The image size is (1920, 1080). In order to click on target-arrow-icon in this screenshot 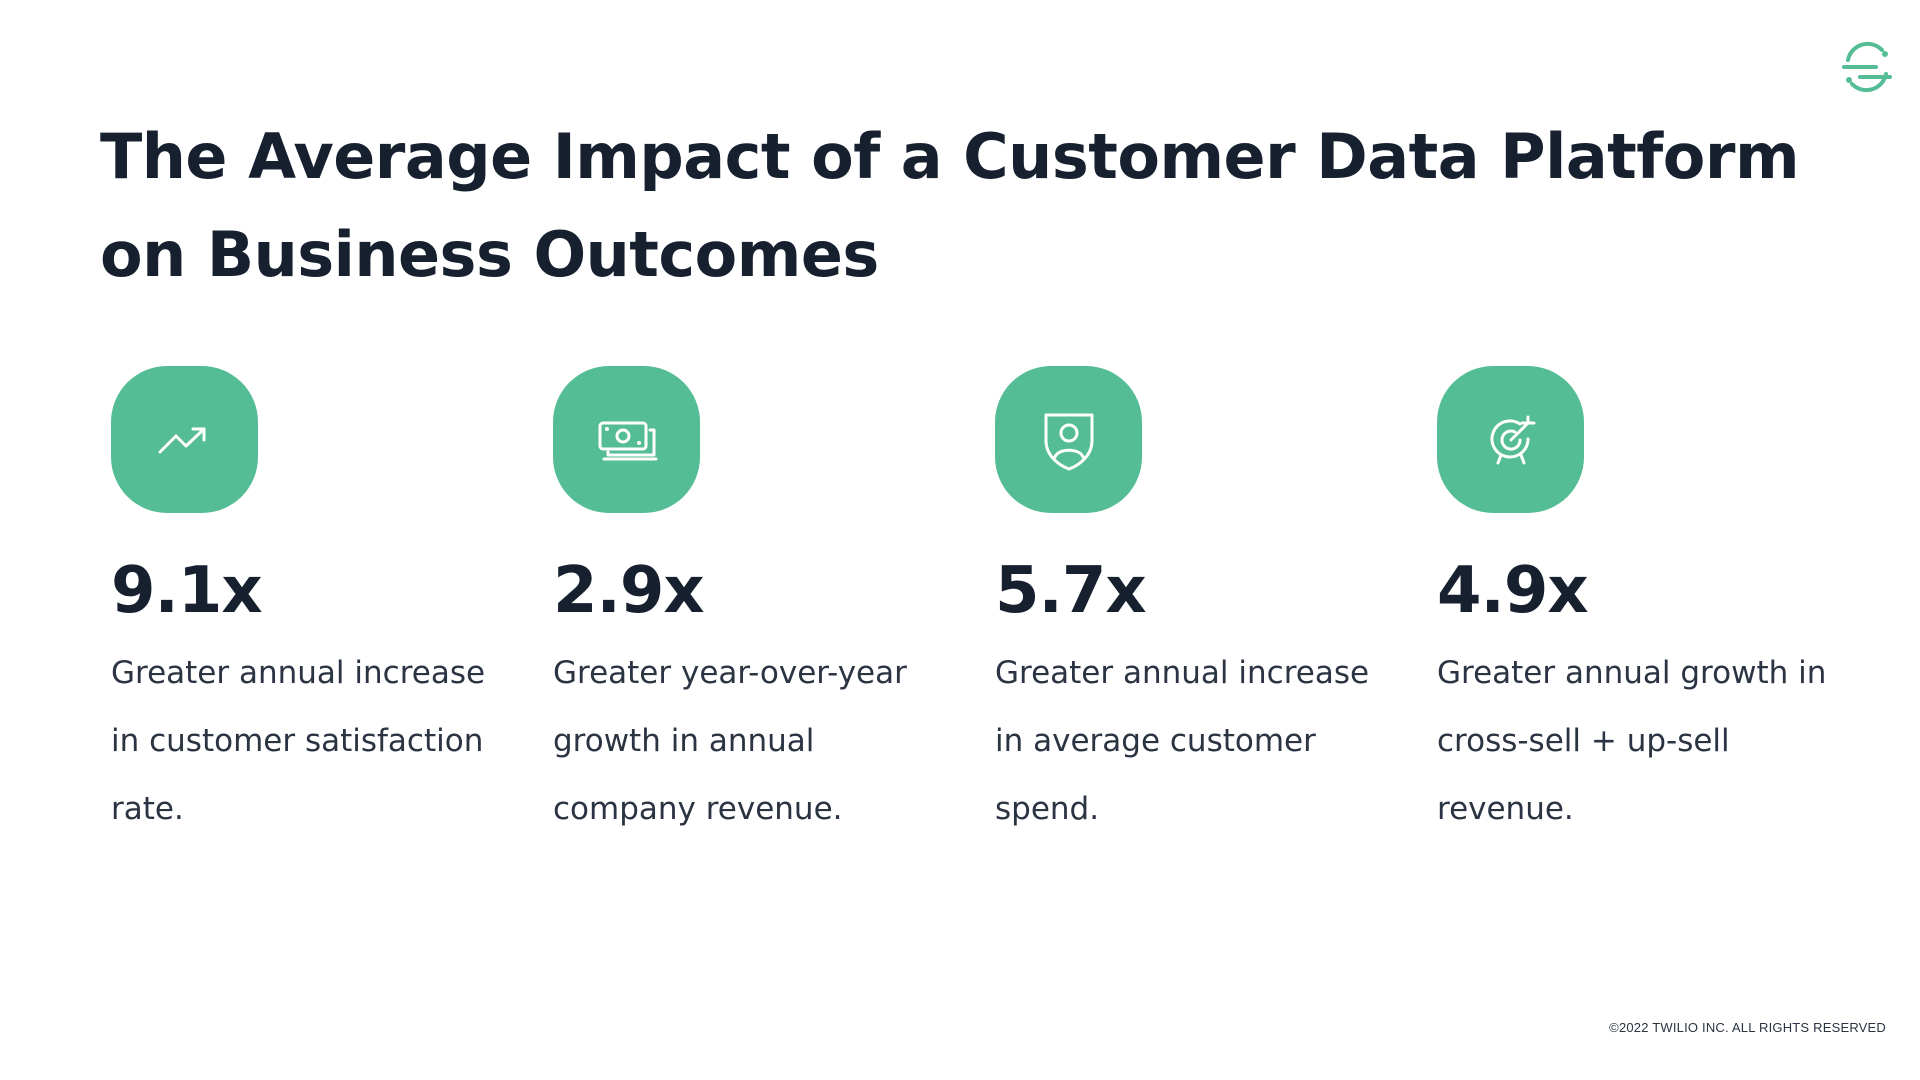, I will do `click(1510, 439)`.